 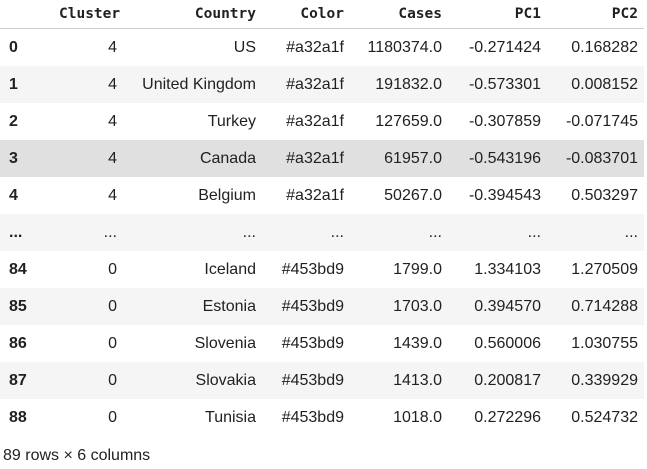 I want to click on table-cell: 1.334103, so click(x=507, y=269).